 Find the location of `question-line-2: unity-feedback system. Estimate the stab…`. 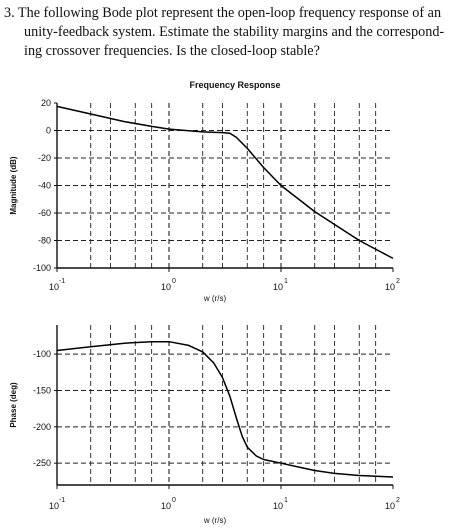

question-line-2: unity-feedback system. Estimate the stab… is located at coordinates (234, 32).